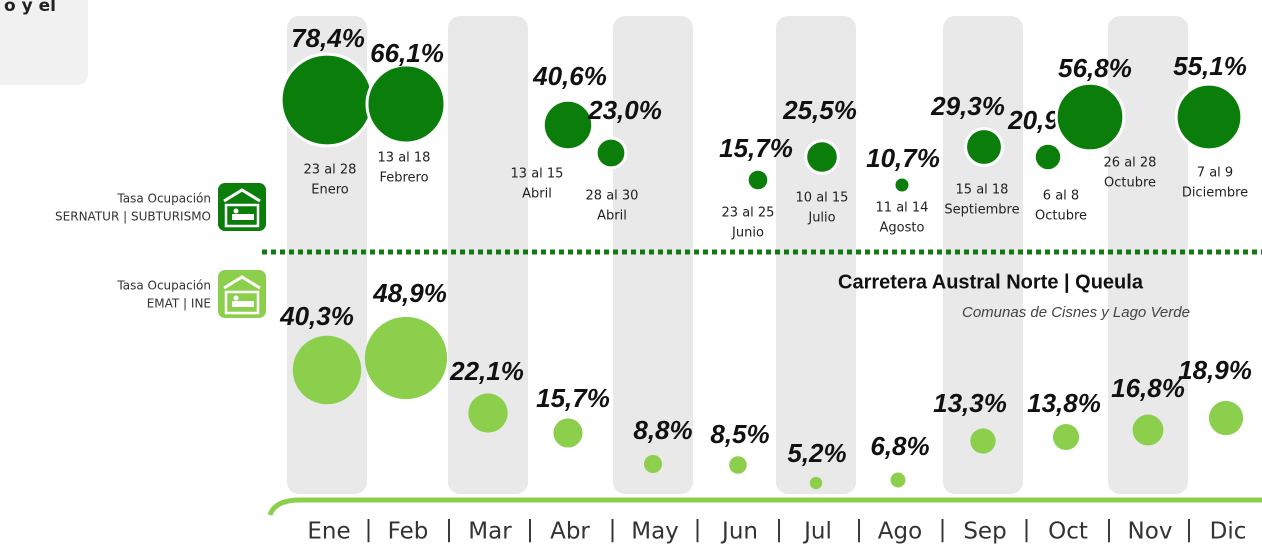 This screenshot has width=1262, height=546. What do you see at coordinates (739, 434) in the screenshot?
I see `value-label: 8,5%` at bounding box center [739, 434].